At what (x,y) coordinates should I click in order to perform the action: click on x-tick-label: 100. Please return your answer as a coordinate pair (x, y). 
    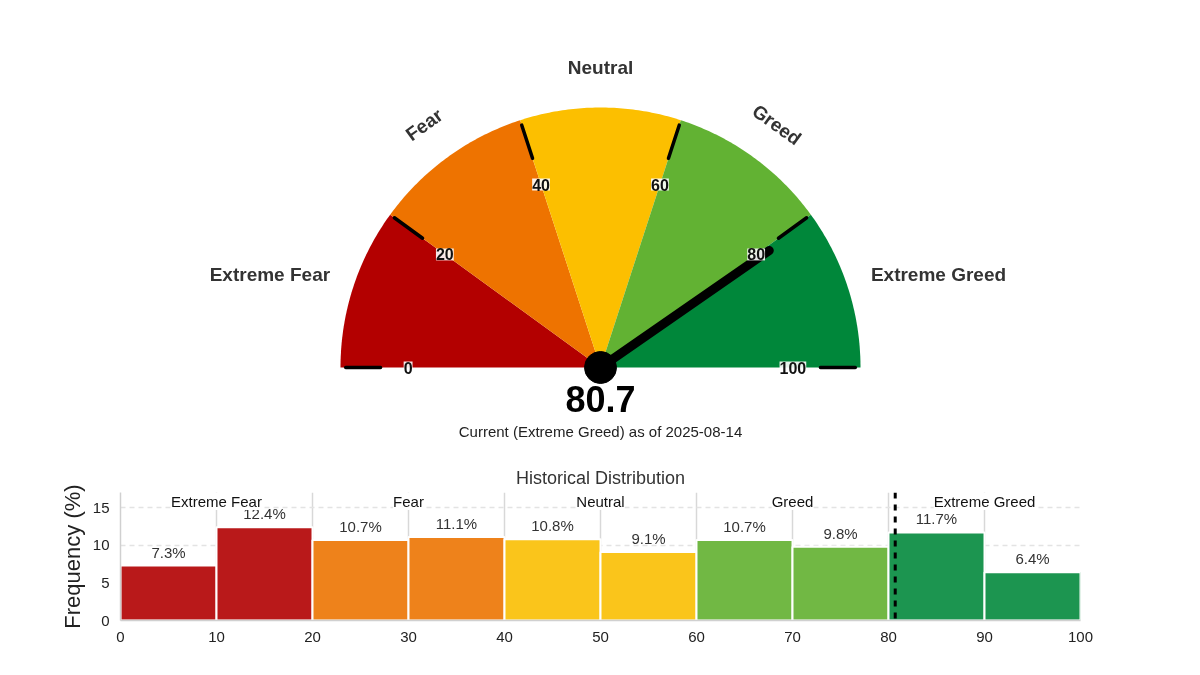
    Looking at the image, I should click on (1080, 636).